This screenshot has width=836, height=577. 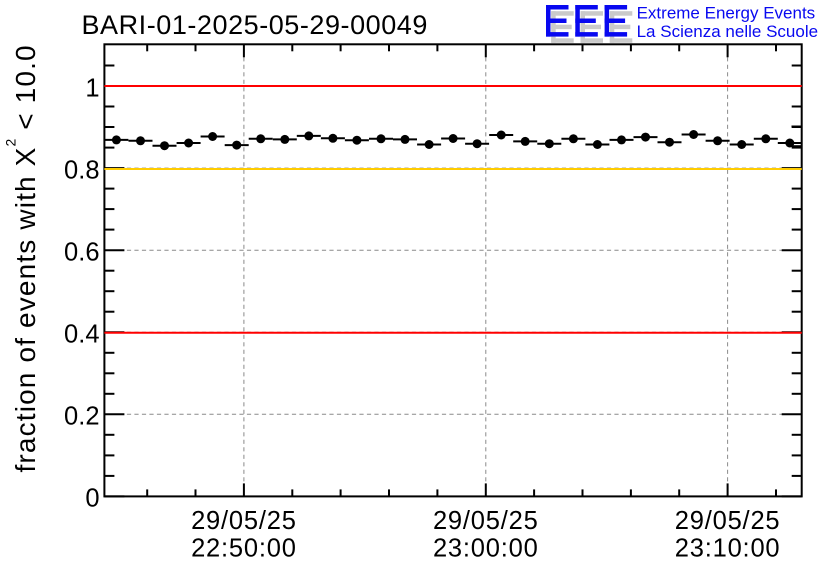 What do you see at coordinates (81, 253) in the screenshot?
I see `svg-text: 0.6` at bounding box center [81, 253].